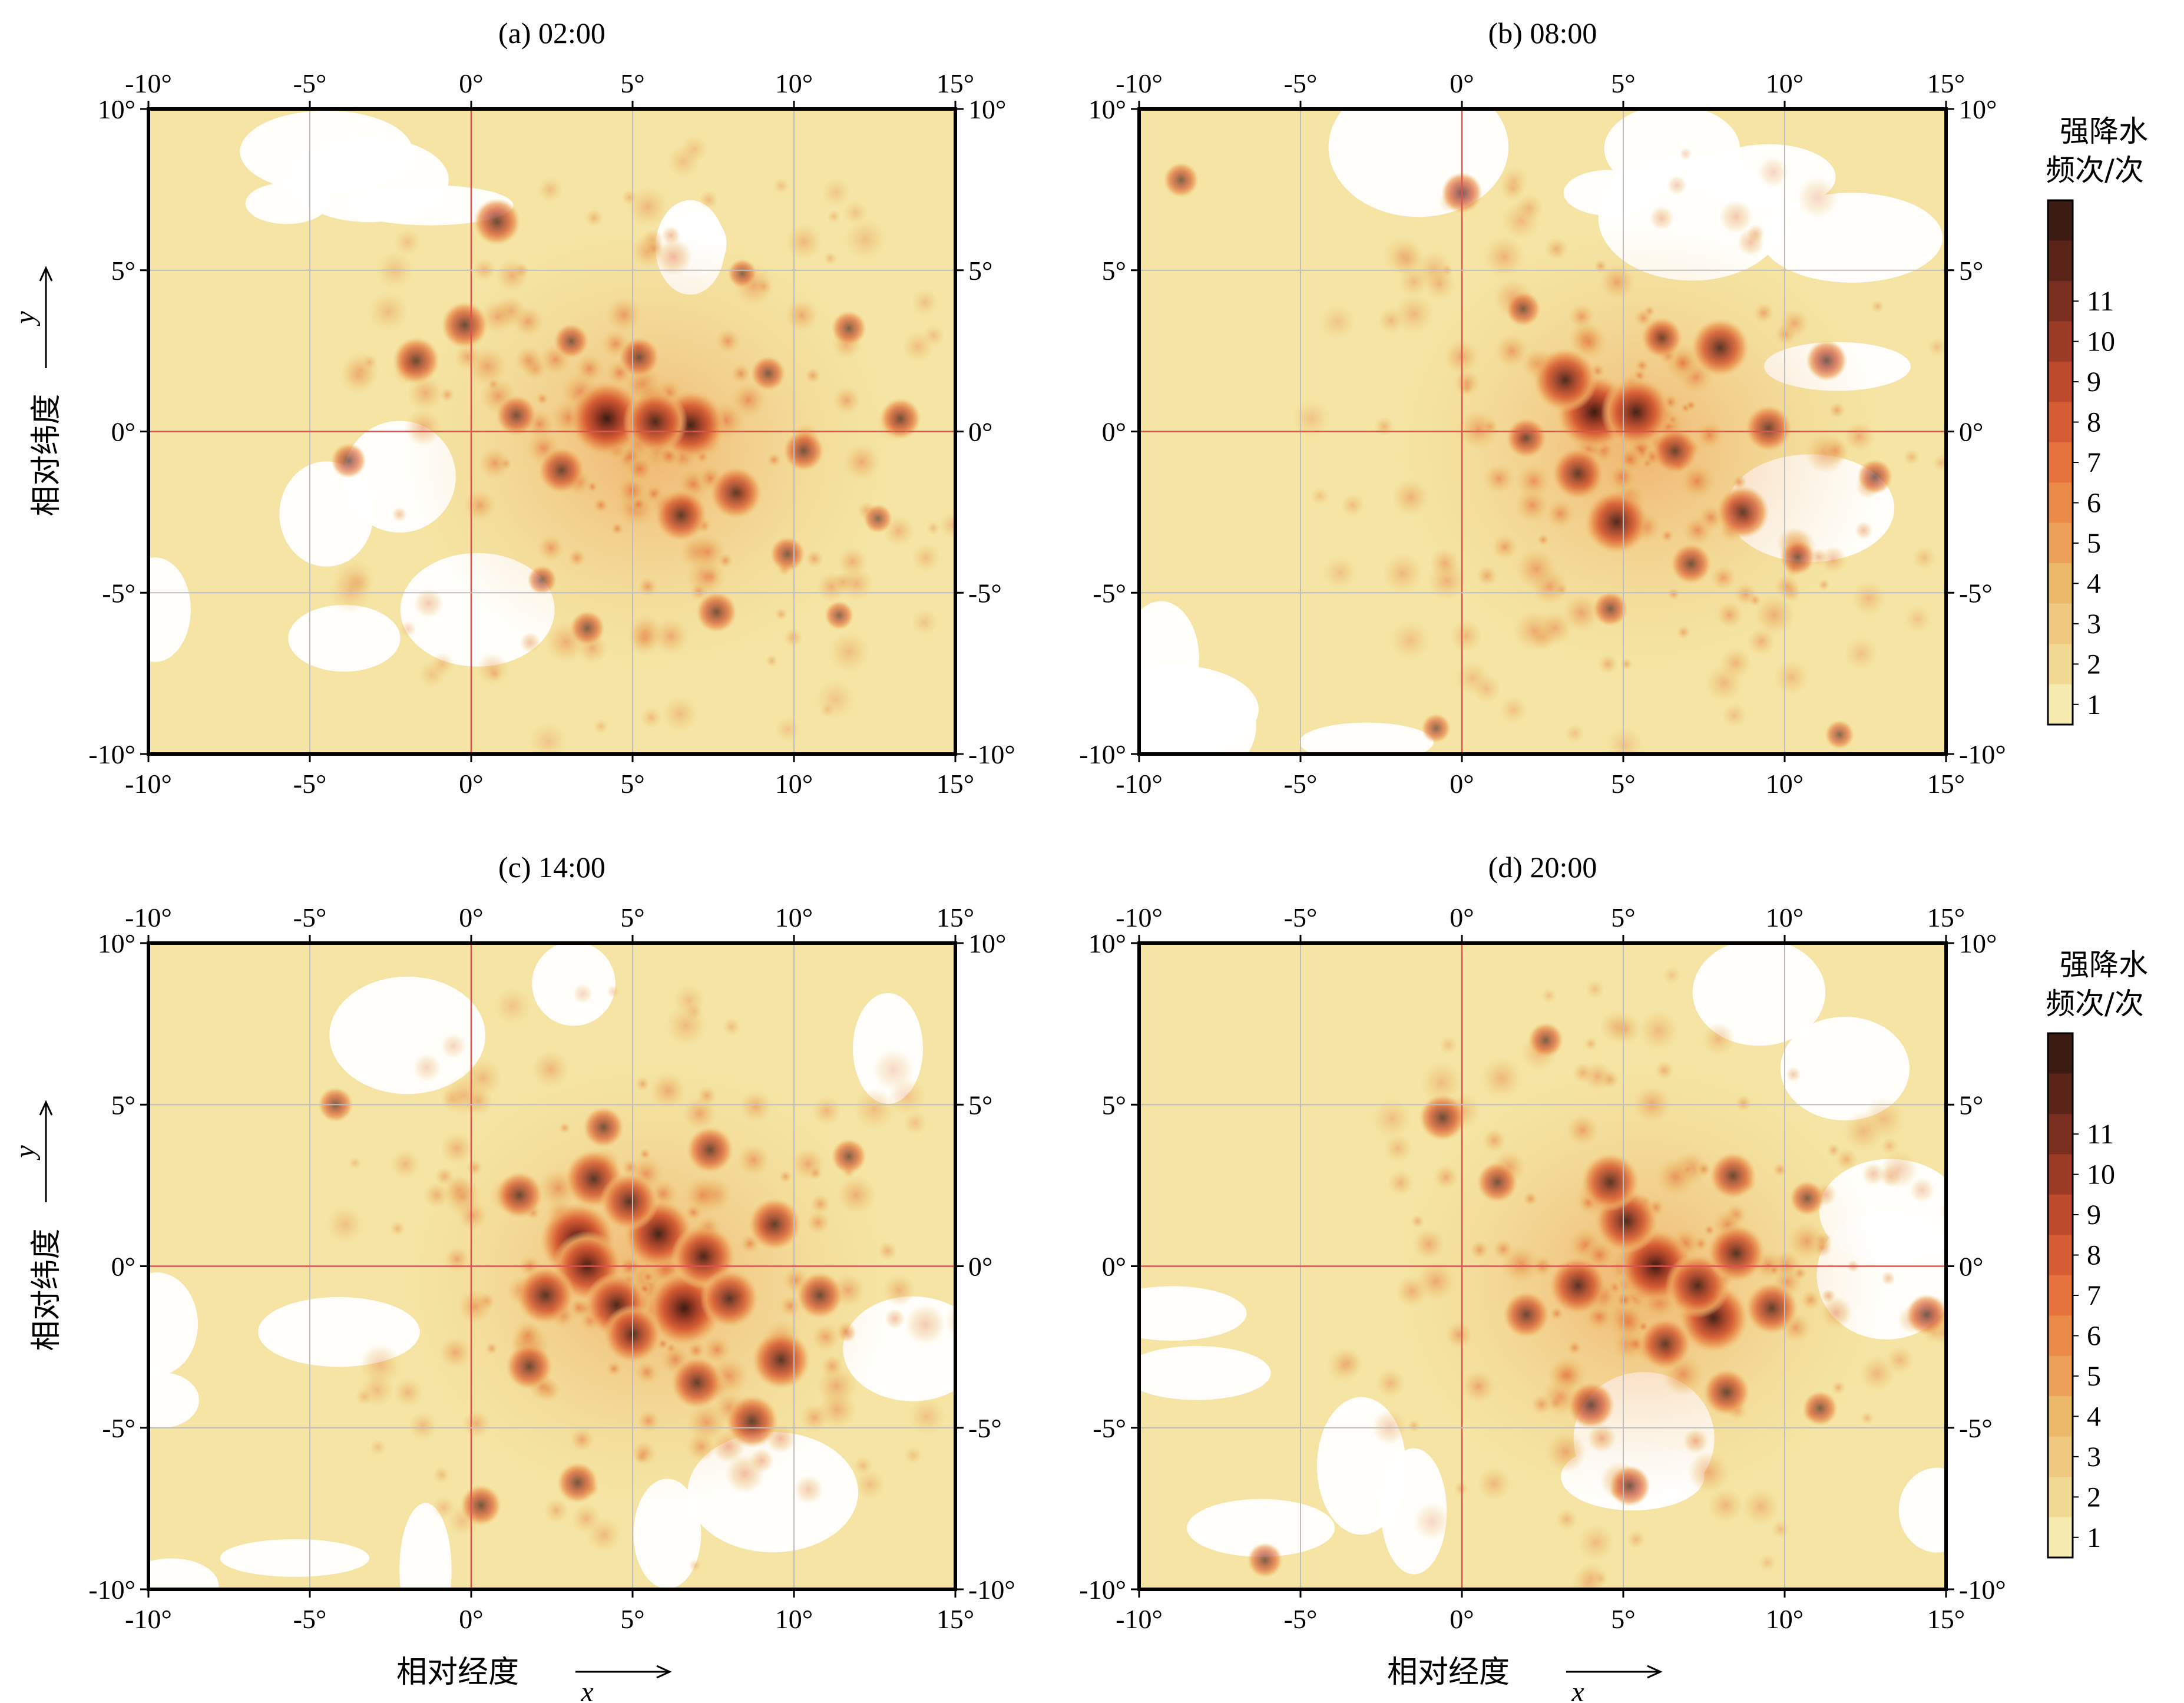 This screenshot has width=2184, height=1703. What do you see at coordinates (1976, 593) in the screenshot?
I see `y-tick-label-right: -5°` at bounding box center [1976, 593].